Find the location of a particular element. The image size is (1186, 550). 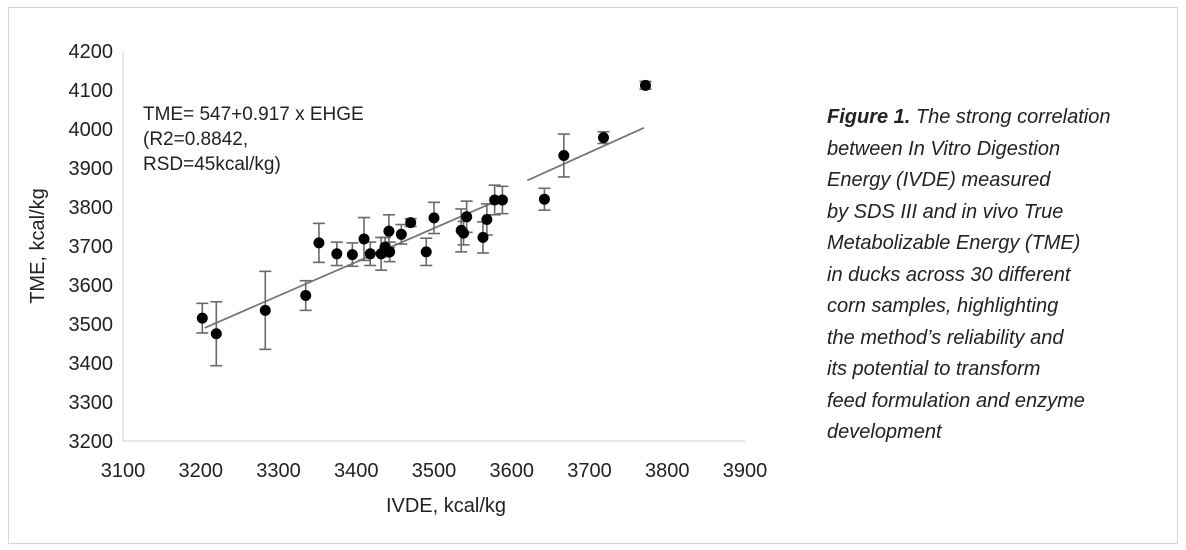

x-tick-label: 3900 is located at coordinates (745, 471).